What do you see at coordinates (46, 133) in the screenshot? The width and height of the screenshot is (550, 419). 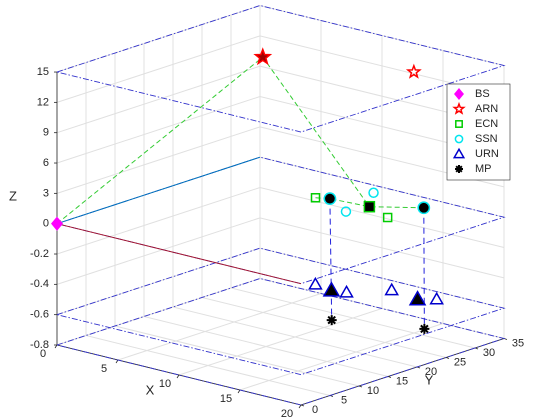 I see `z-tick-label: 9` at bounding box center [46, 133].